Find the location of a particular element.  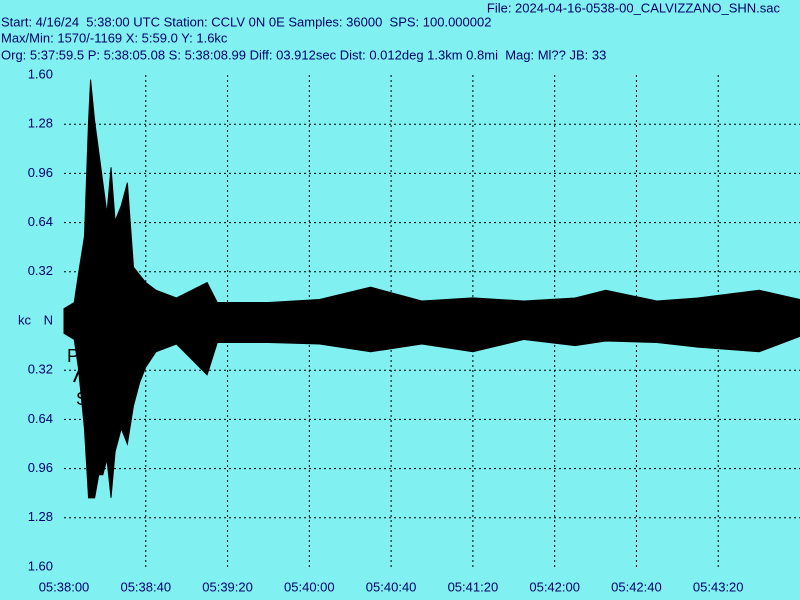

x-tick-label: 05:41:20 is located at coordinates (473, 586).